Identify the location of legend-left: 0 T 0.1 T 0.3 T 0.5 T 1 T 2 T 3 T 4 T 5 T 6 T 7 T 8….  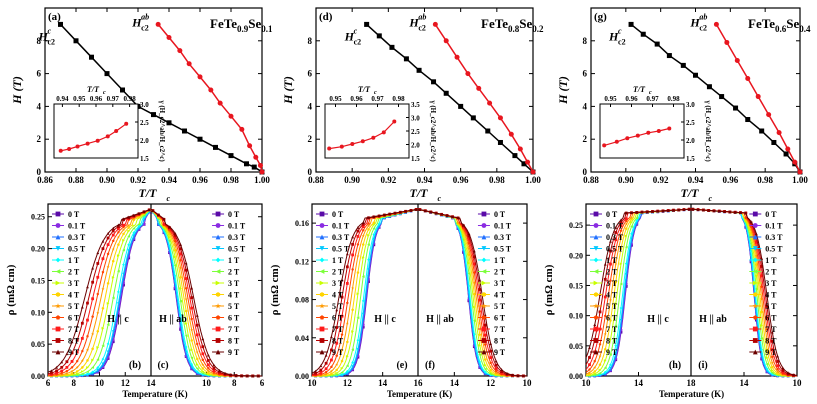
(333, 283).